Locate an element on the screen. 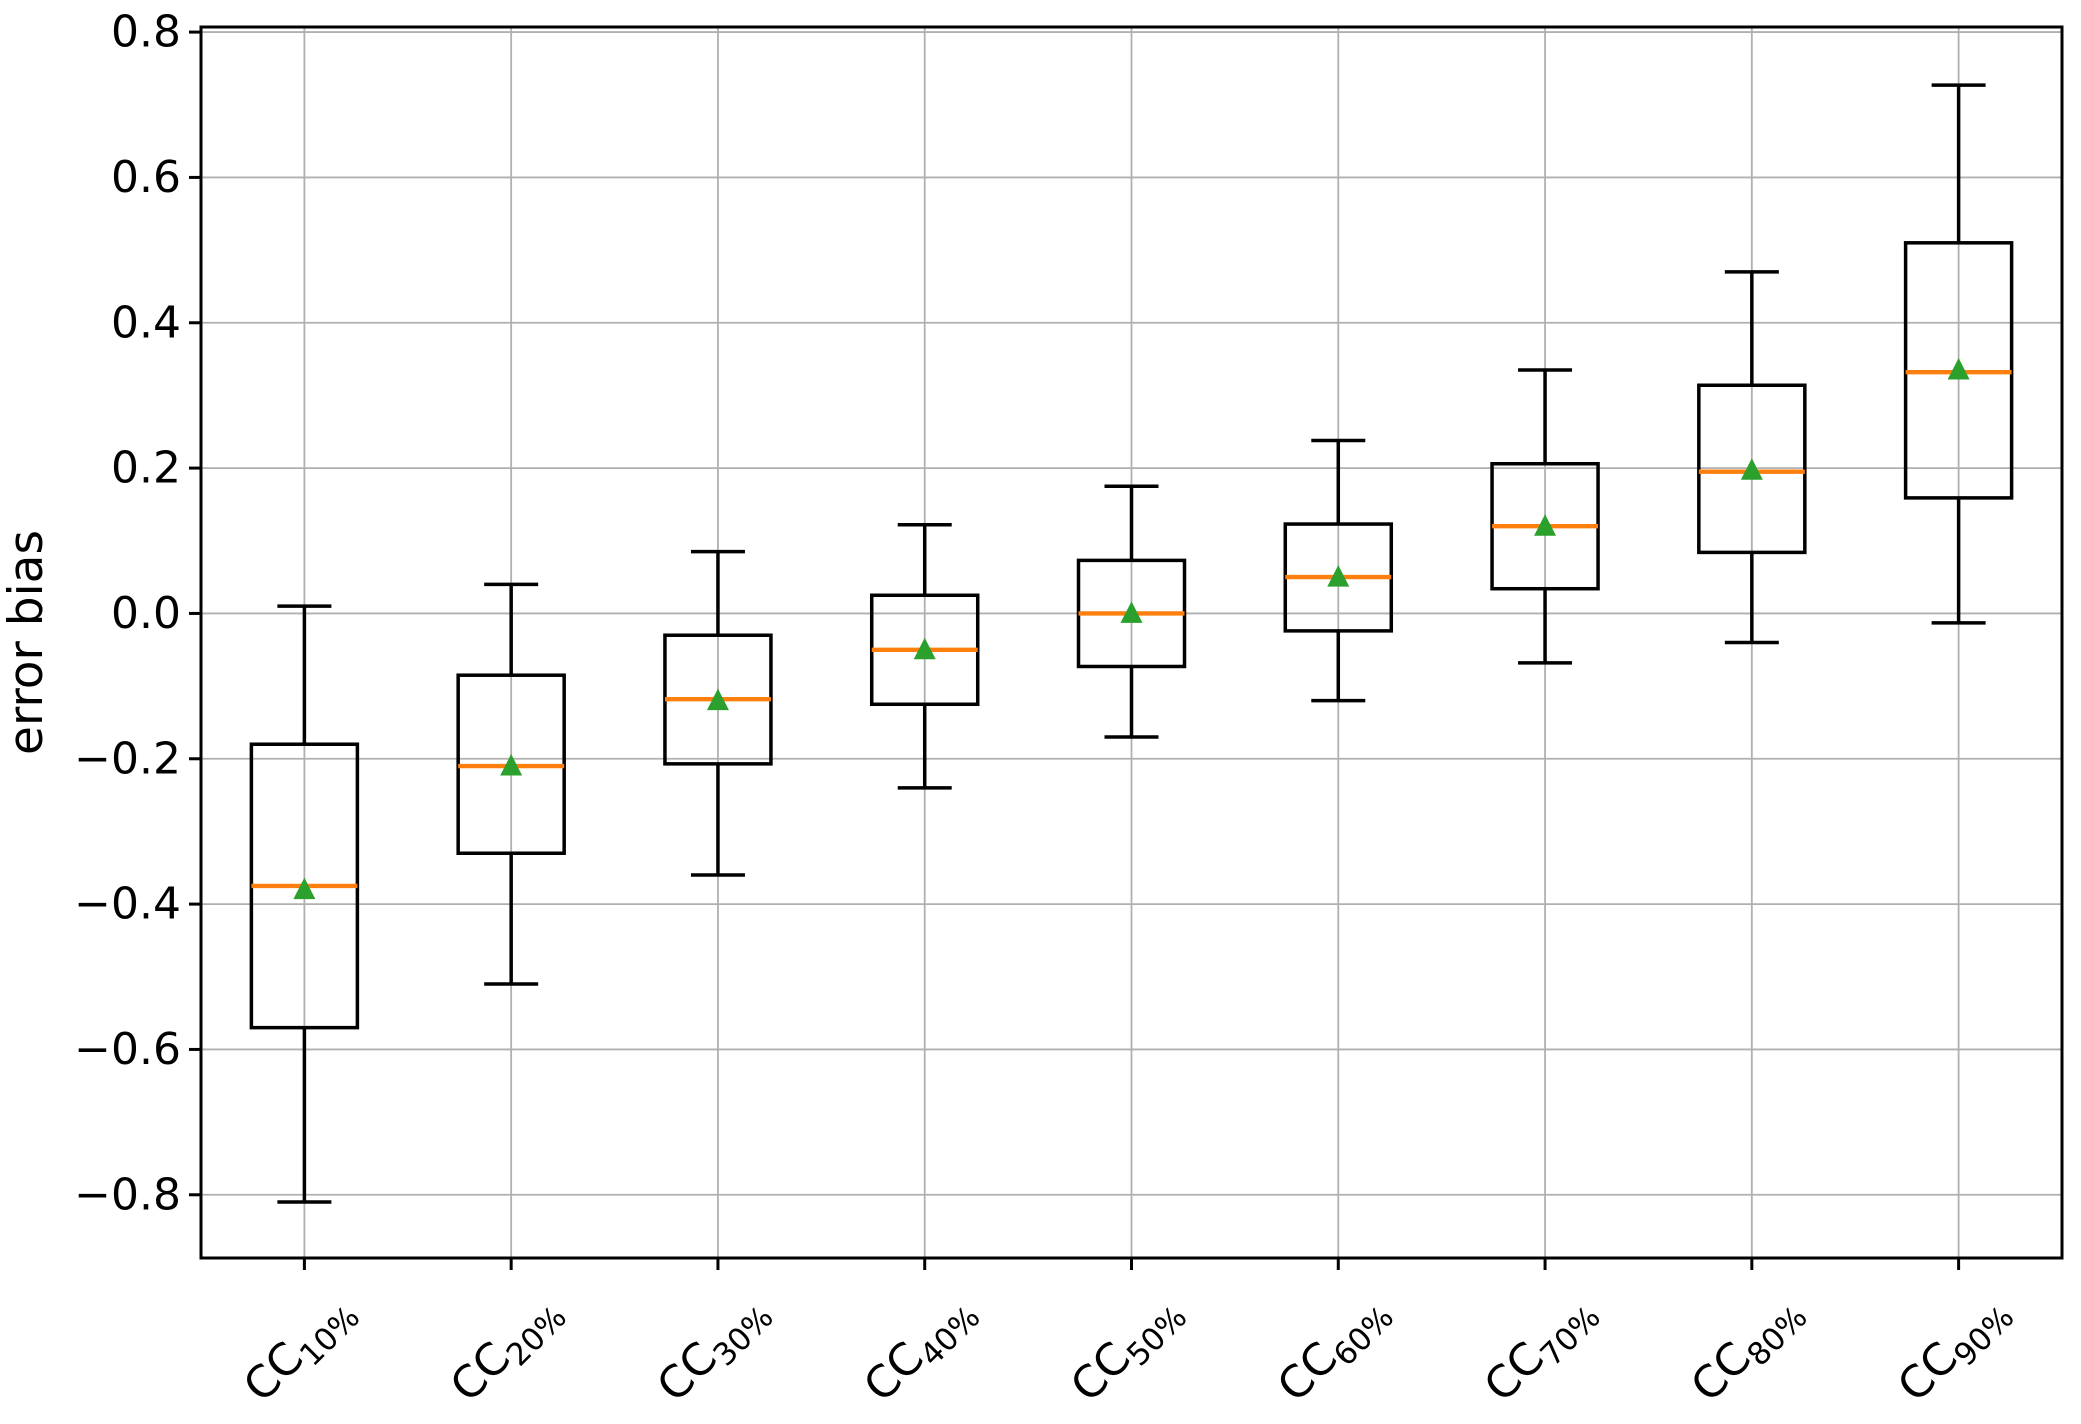  y-tick-label: −0.6 is located at coordinates (127, 1049).